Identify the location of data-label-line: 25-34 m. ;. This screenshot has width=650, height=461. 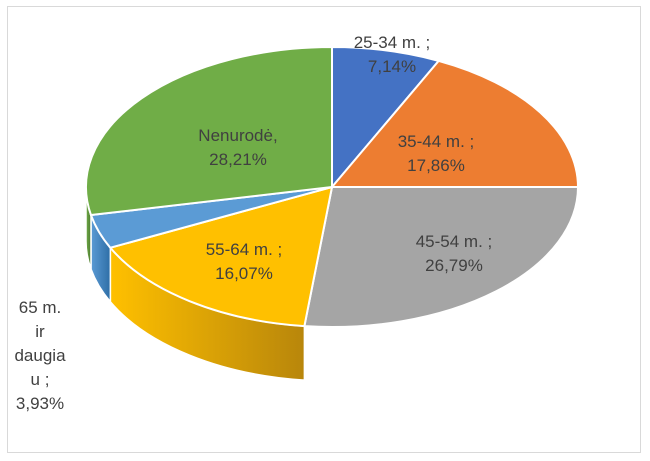
(392, 42).